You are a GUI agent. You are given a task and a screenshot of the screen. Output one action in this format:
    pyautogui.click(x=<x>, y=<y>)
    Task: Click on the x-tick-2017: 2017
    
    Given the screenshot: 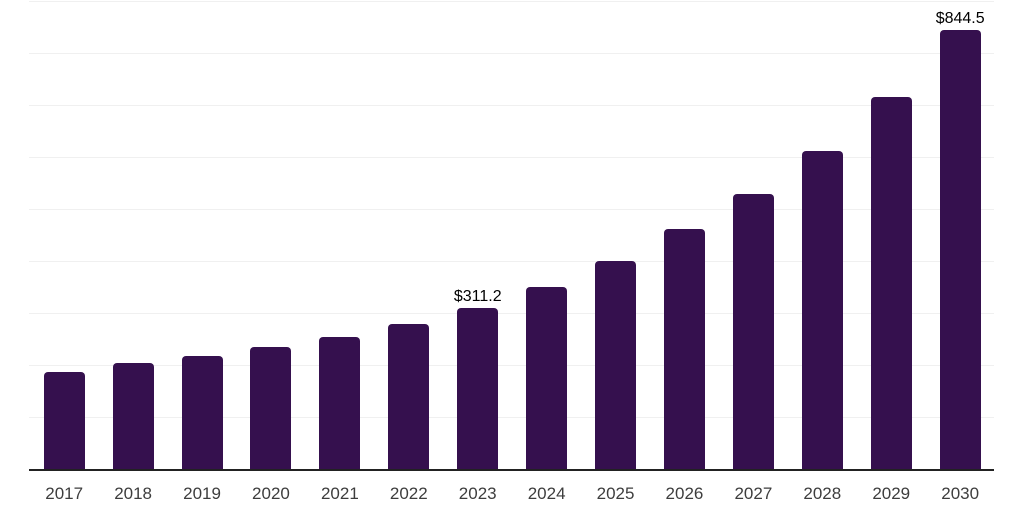 What is the action you would take?
    pyautogui.click(x=64, y=493)
    